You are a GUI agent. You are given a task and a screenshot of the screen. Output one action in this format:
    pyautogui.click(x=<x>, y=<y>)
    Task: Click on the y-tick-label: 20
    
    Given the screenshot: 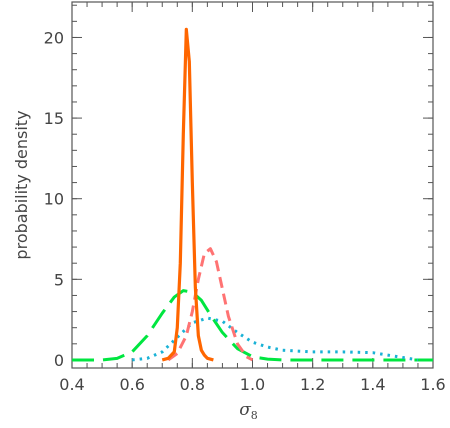 What is the action you would take?
    pyautogui.click(x=54, y=37)
    